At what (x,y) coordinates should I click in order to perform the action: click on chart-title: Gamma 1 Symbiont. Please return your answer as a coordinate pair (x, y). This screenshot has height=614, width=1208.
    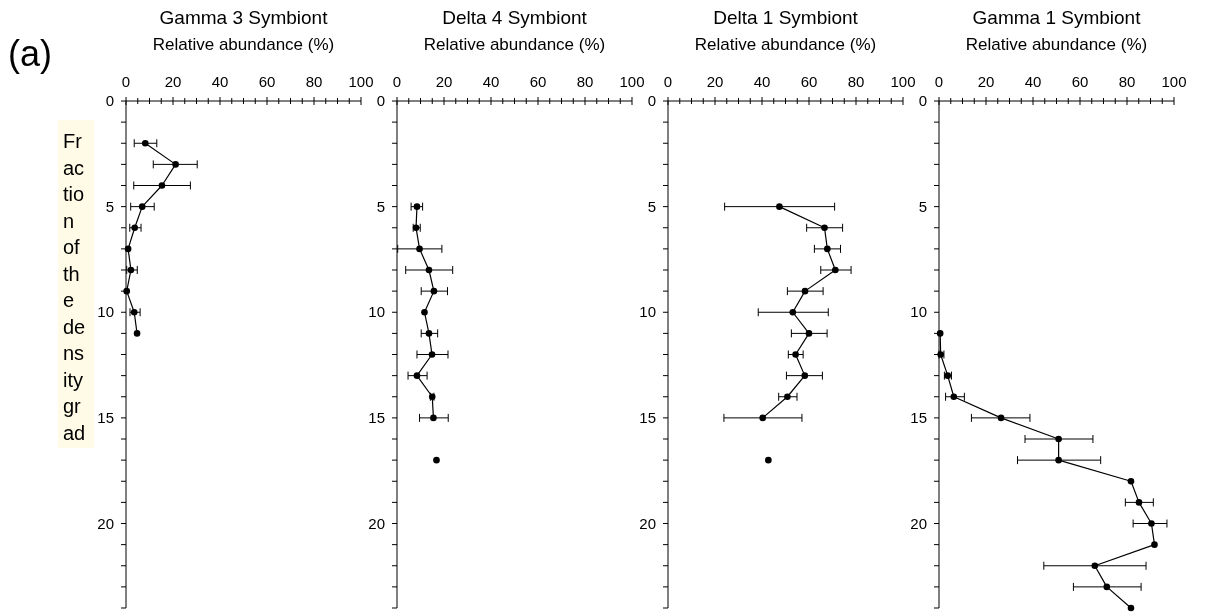
    Looking at the image, I should click on (1057, 17).